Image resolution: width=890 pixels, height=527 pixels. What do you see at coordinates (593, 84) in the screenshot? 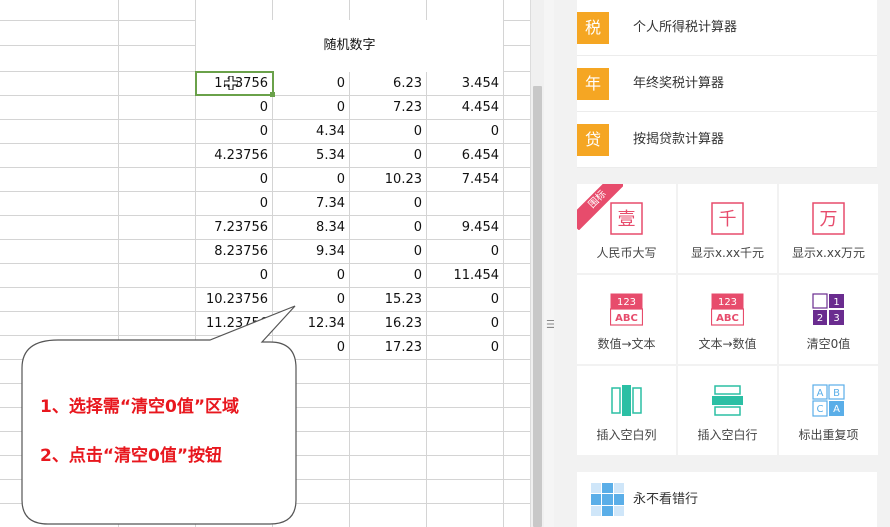
I see `year-badge-icon: 年` at bounding box center [593, 84].